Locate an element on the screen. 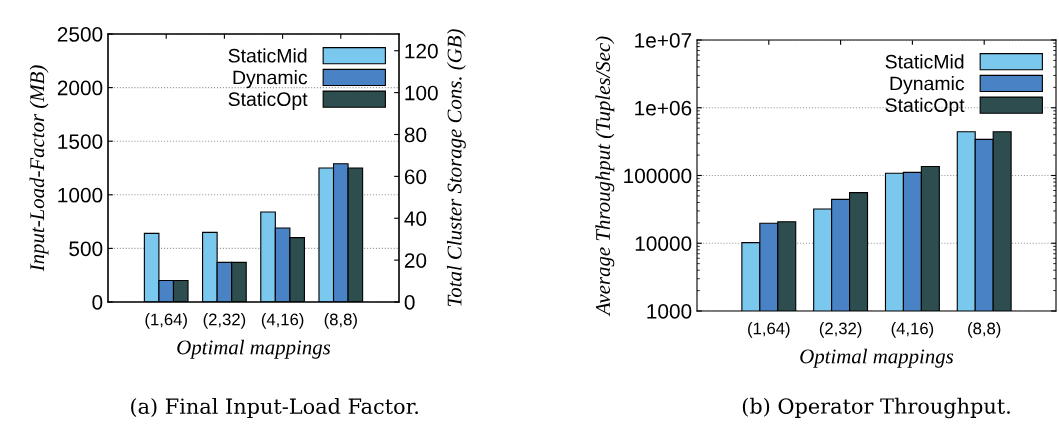  y2-tick-label: 120 is located at coordinates (421, 51).